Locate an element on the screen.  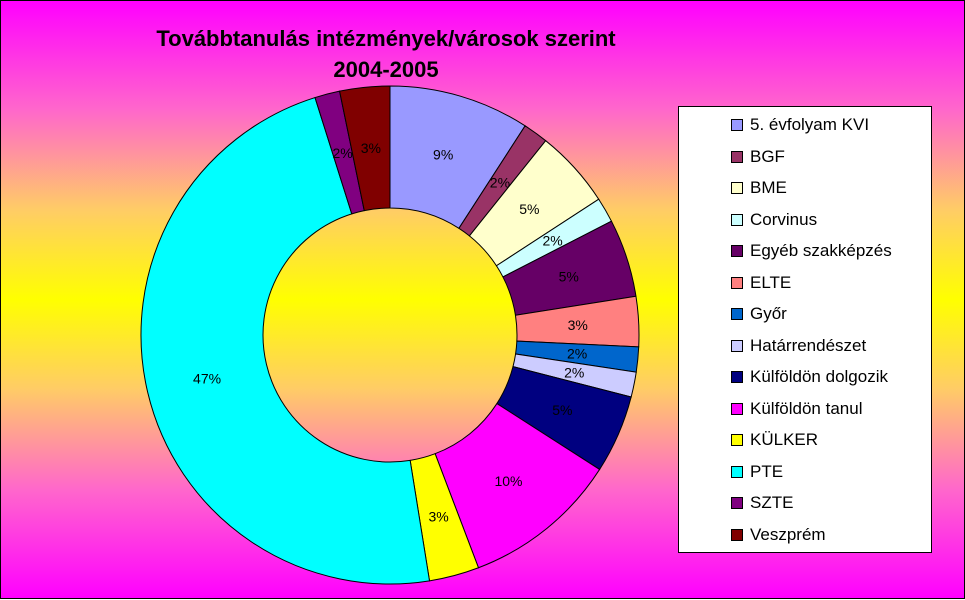
legend-label: Győr is located at coordinates (768, 313).